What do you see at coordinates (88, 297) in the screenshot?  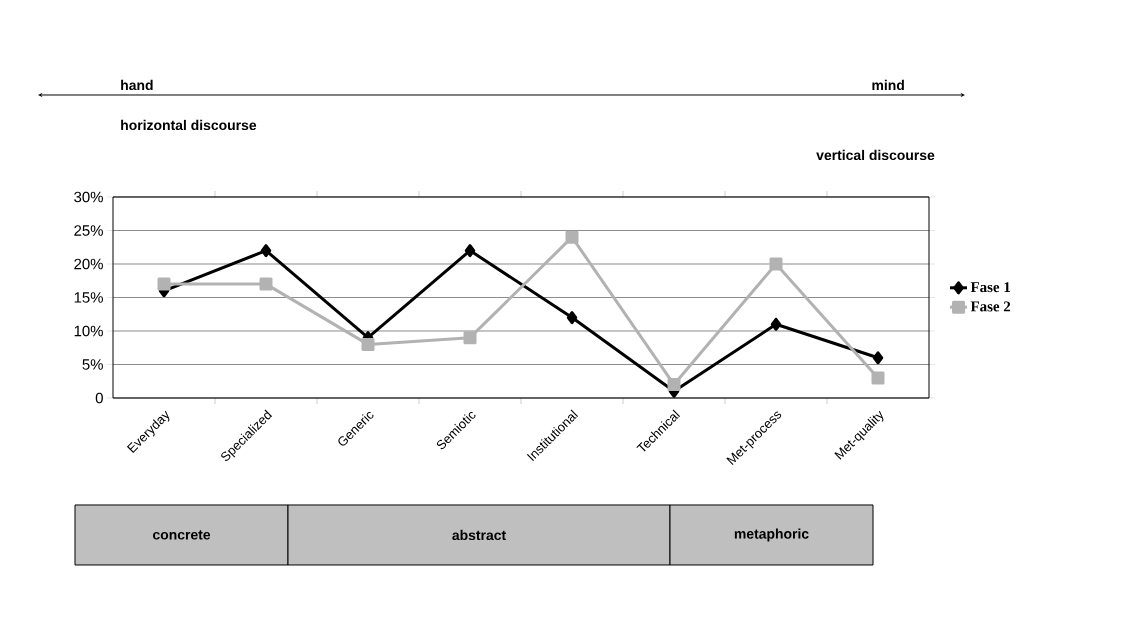 I see `y-tick-label: 15%` at bounding box center [88, 297].